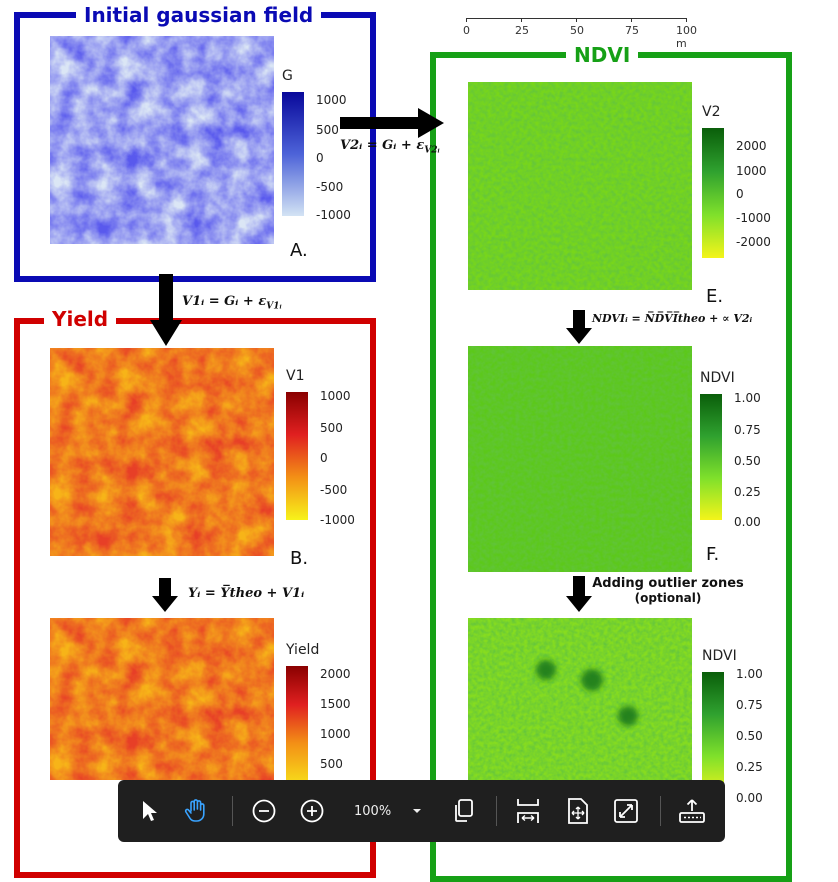 The width and height of the screenshot is (838, 882). I want to click on legend-v2-tick: 0, so click(740, 194).